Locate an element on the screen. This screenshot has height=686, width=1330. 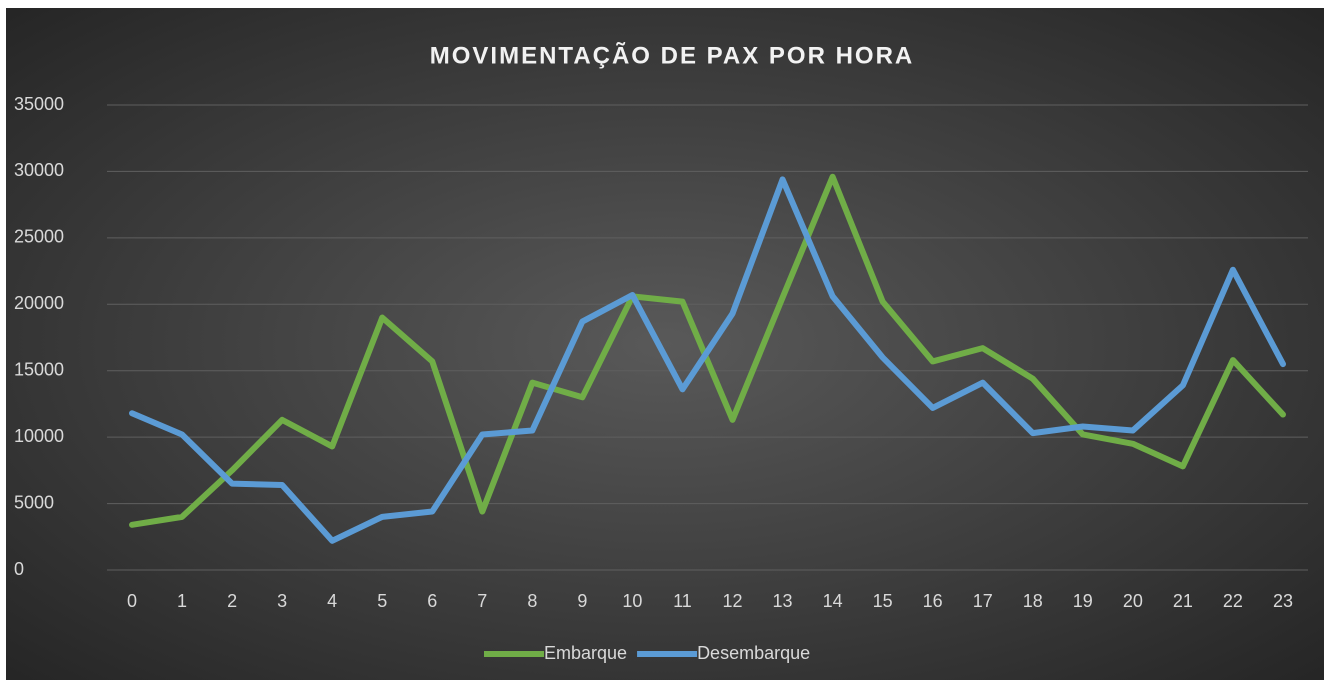
x-tick-label: 9 is located at coordinates (582, 601).